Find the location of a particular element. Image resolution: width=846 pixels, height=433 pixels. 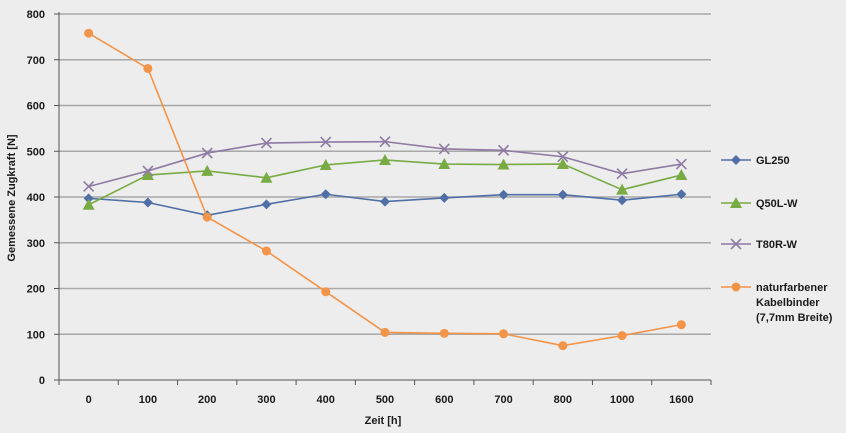

y-tick-label: 800 is located at coordinates (36, 15).